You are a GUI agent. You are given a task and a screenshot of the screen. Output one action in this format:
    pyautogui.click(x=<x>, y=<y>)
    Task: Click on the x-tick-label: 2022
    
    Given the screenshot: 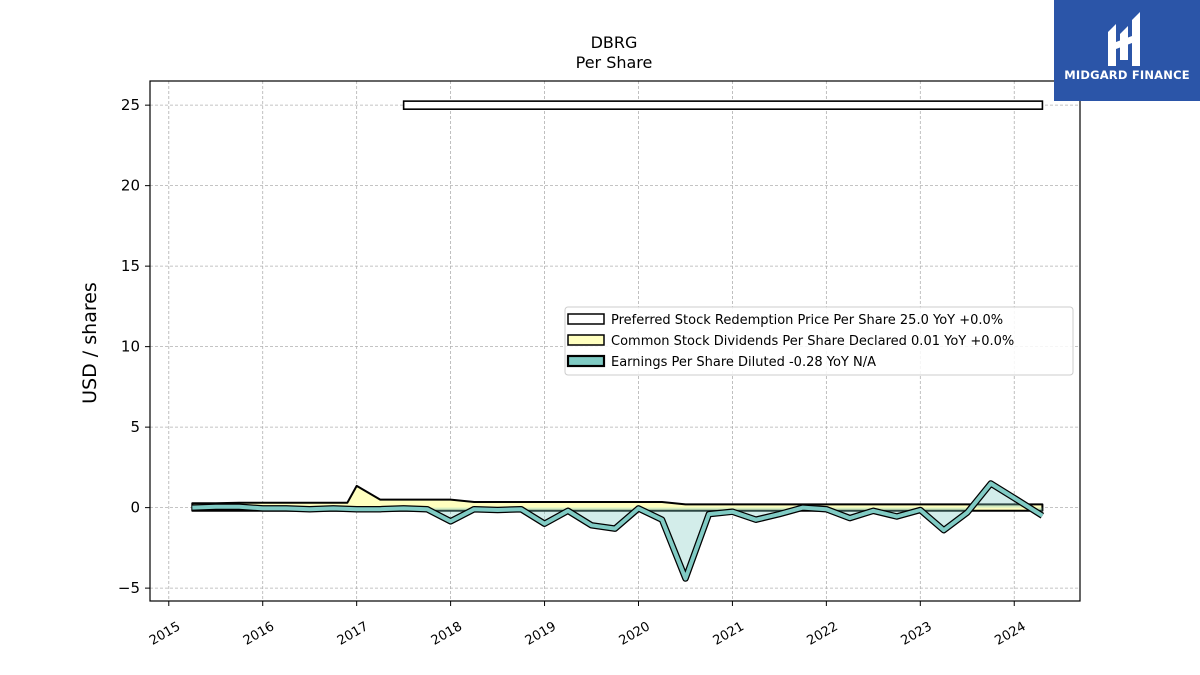 What is the action you would take?
    pyautogui.click(x=823, y=634)
    